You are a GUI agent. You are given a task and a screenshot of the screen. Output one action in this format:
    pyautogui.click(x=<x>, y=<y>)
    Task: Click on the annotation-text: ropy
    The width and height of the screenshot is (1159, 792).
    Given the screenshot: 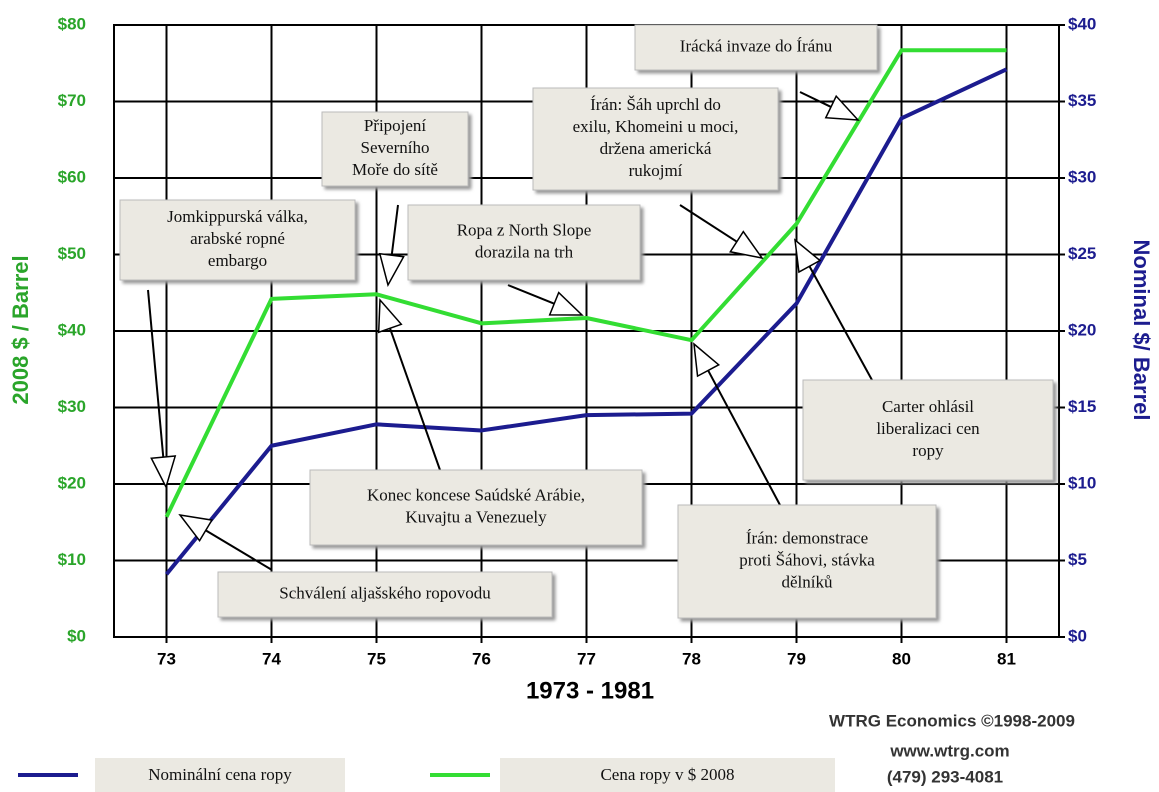 What is the action you would take?
    pyautogui.click(x=928, y=450)
    